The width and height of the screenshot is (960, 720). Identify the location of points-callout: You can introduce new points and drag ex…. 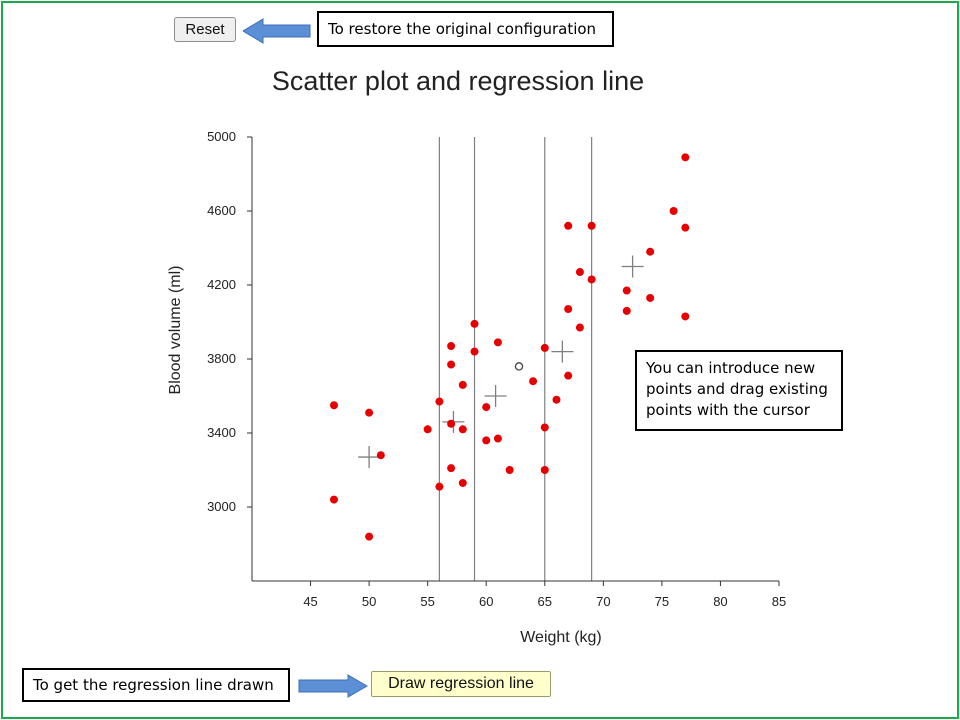
(739, 390).